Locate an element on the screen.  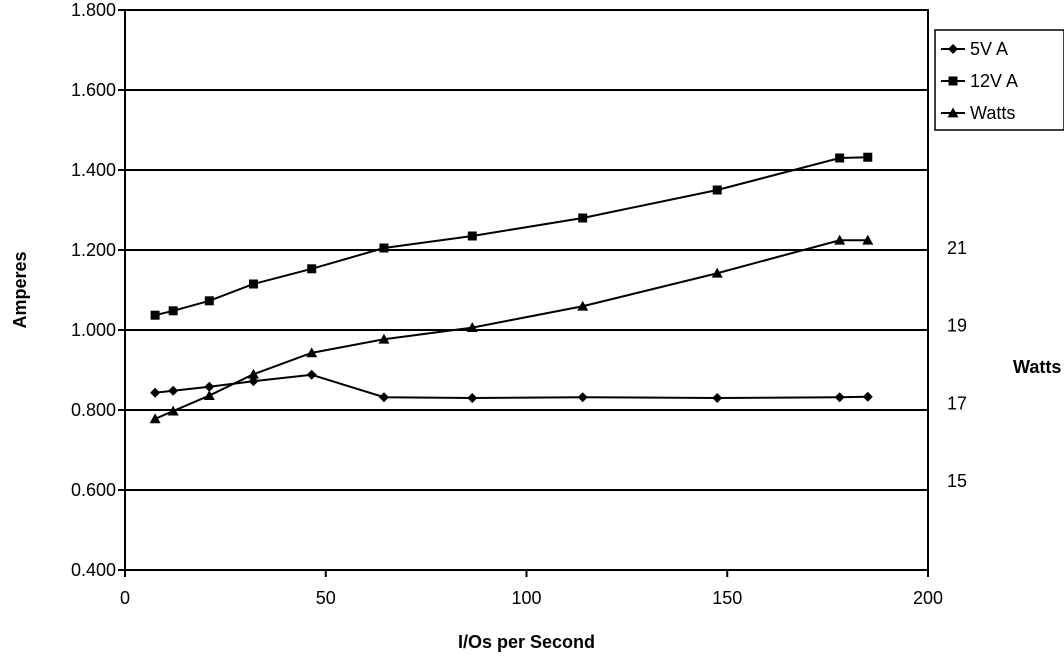
x-tick-label: 150 is located at coordinates (727, 598).